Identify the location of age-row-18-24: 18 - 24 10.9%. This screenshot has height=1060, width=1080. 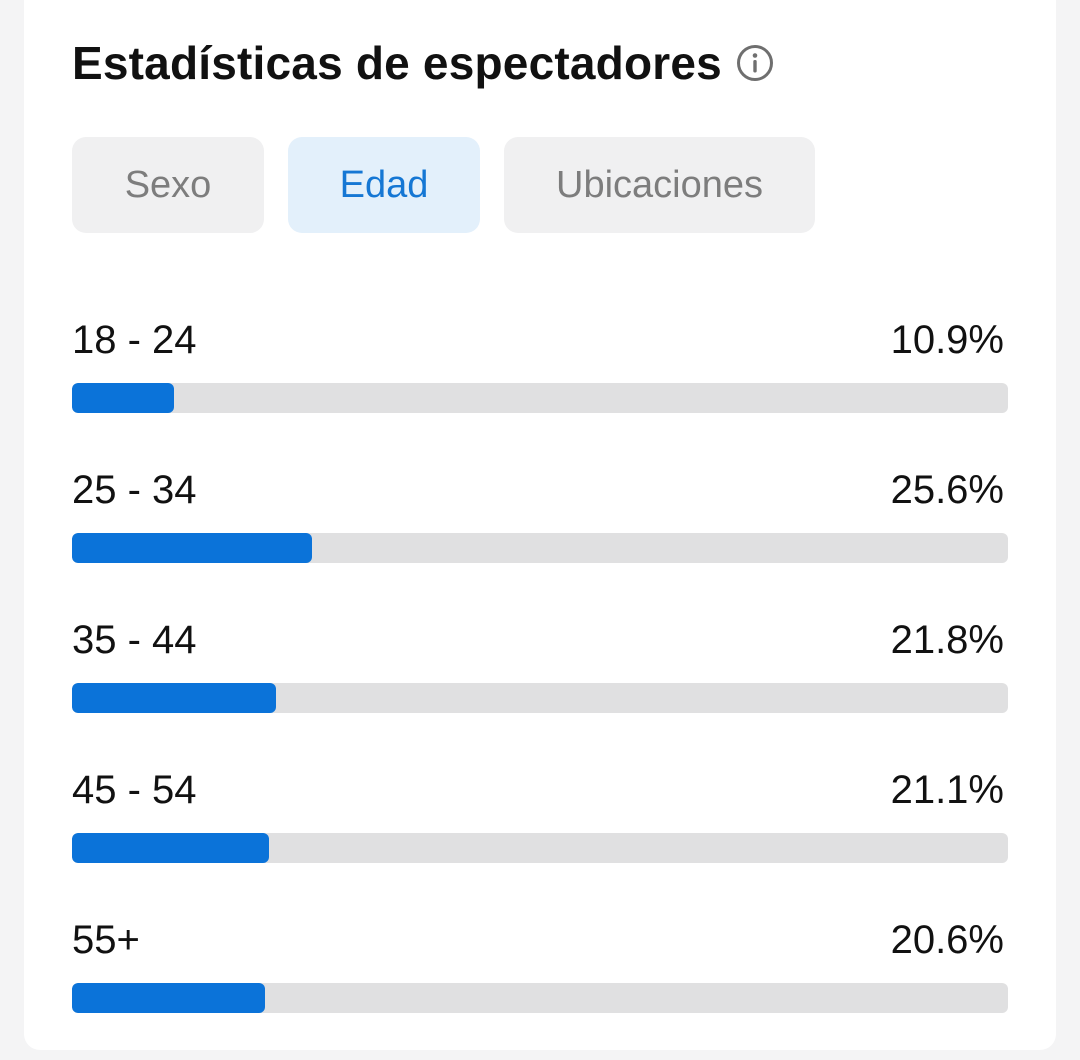
(540, 385).